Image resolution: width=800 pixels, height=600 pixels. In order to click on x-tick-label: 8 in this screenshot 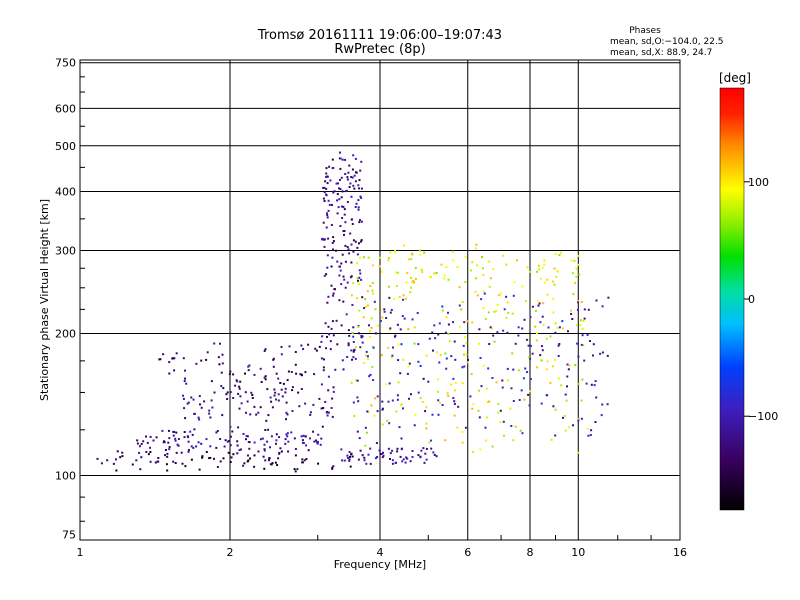, I will do `click(530, 552)`.